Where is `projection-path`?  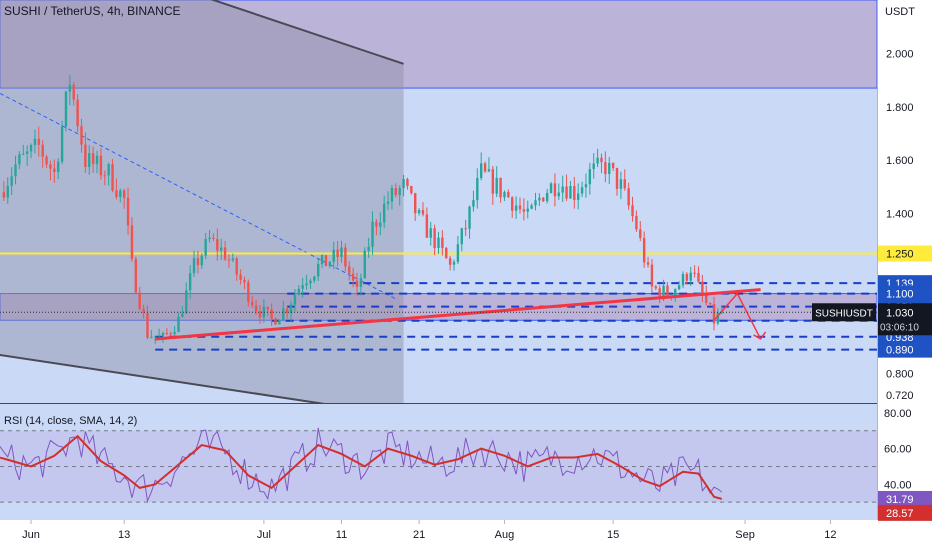
projection-path is located at coordinates (737, 316).